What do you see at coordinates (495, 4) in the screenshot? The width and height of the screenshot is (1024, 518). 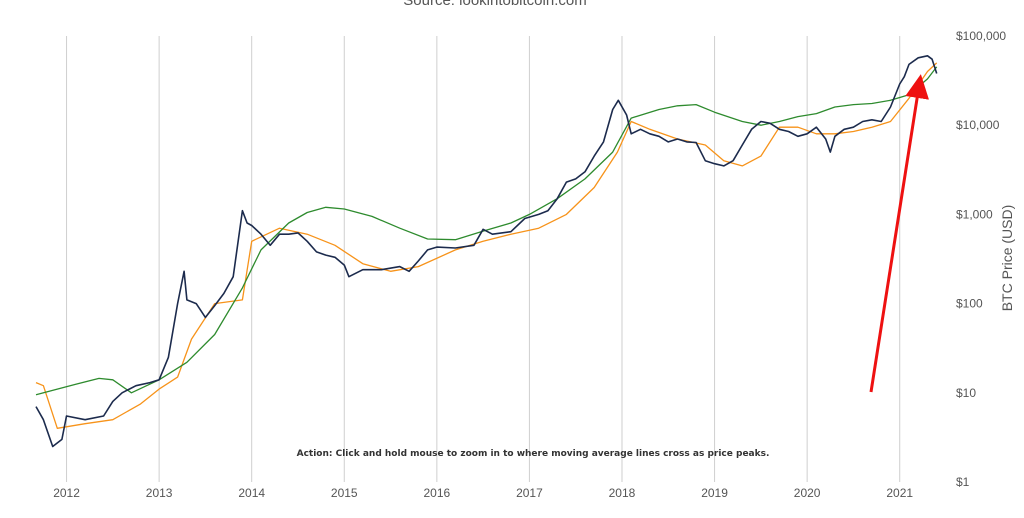 I see `source-caption: Source: lookintobitcoin.com` at bounding box center [495, 4].